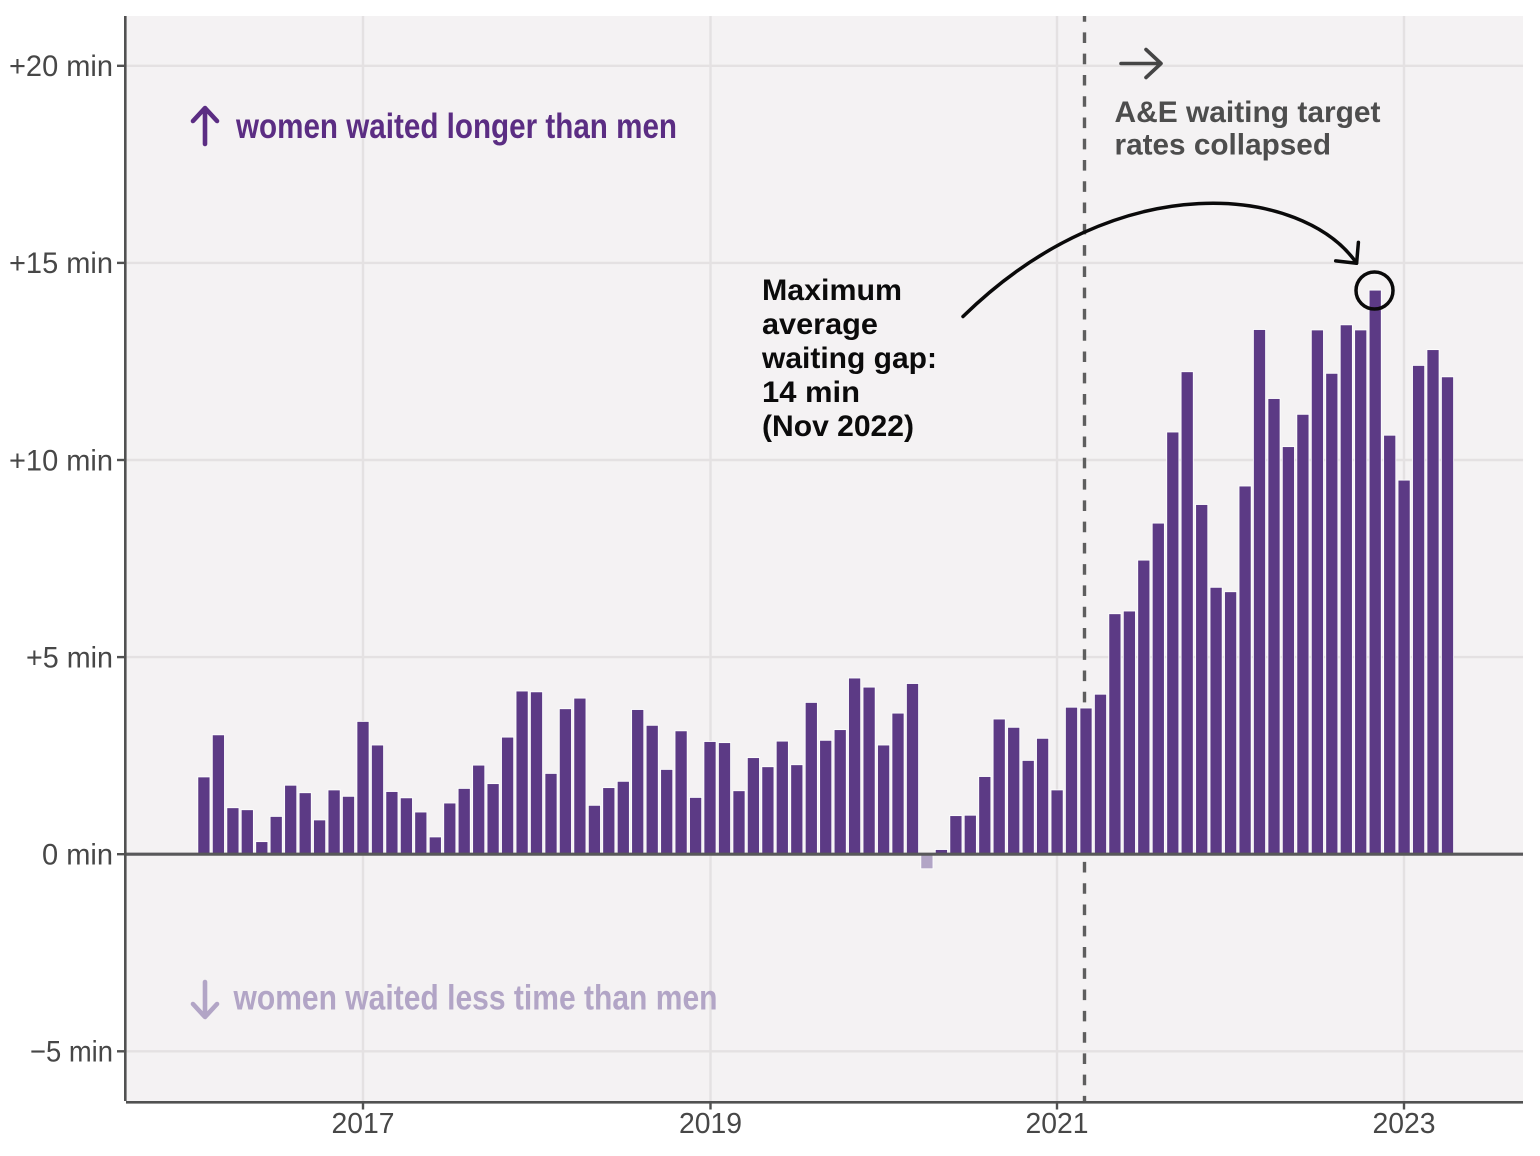 This screenshot has width=1540, height=1156. Describe the element at coordinates (77, 855) in the screenshot. I see `svg-text: 0 min` at that location.